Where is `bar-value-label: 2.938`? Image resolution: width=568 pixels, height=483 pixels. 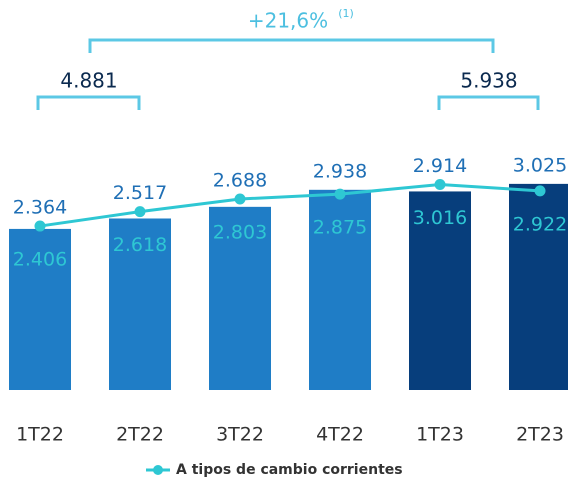
bar-value-label: 2.938 is located at coordinates (340, 171).